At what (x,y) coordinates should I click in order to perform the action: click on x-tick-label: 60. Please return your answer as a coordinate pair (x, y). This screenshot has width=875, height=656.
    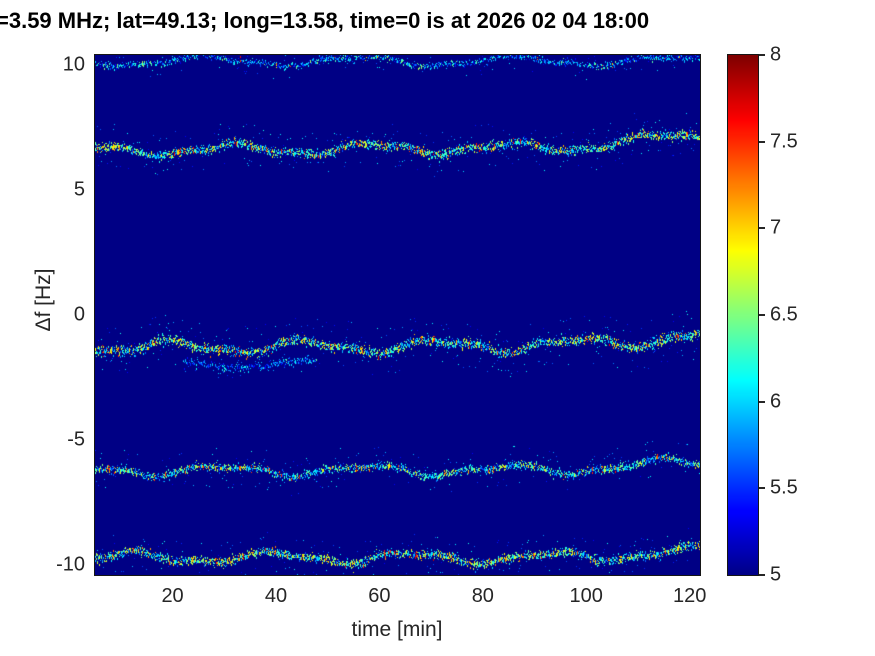
    Looking at the image, I should click on (379, 596).